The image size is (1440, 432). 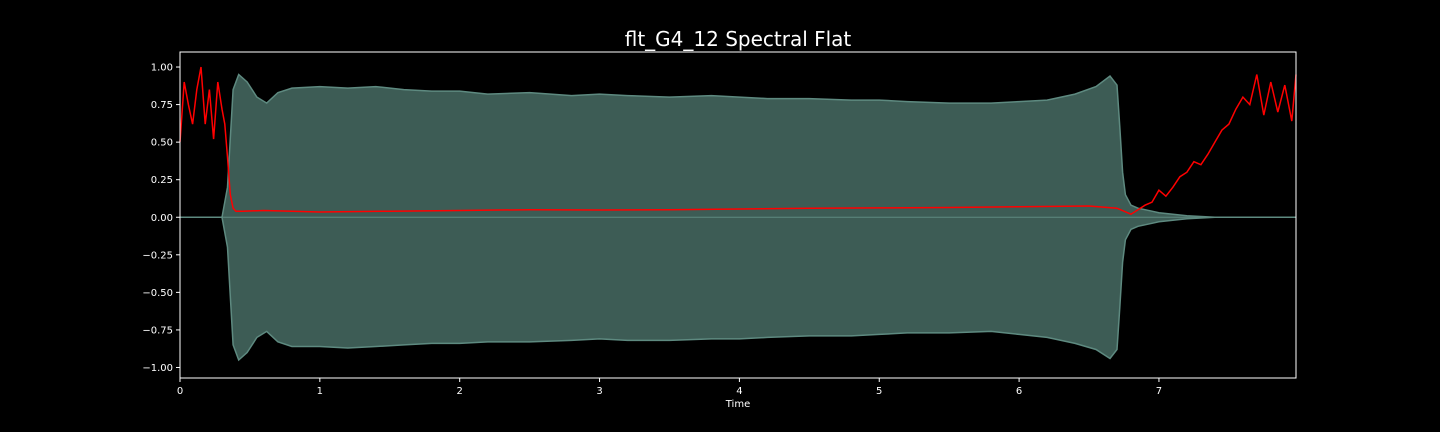 What do you see at coordinates (739, 391) in the screenshot?
I see `x-tick-label: 4` at bounding box center [739, 391].